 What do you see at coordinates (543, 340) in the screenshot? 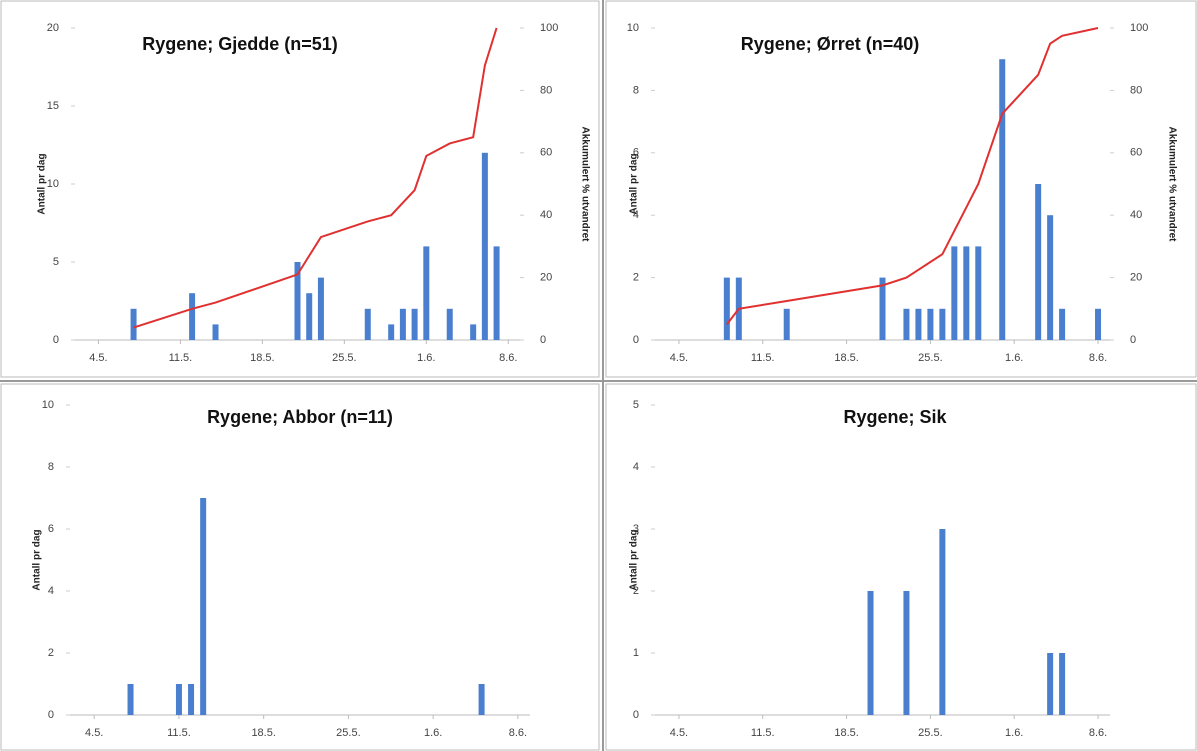
I see `y2-tick-label: 0` at bounding box center [543, 340].